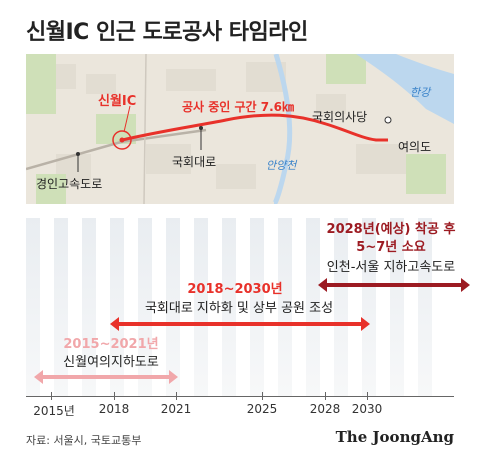 The width and height of the screenshot is (480, 469). What do you see at coordinates (167, 32) in the screenshot?
I see `page-title: 신월IC 인근 도로공사 타임라인` at bounding box center [167, 32].